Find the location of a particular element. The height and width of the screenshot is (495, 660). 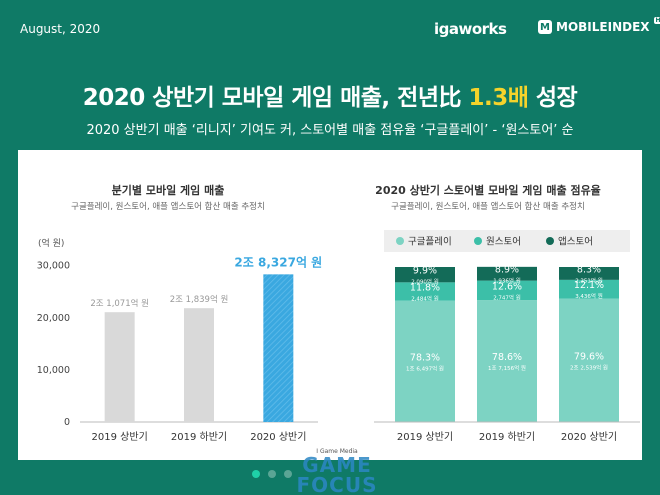

segment-amount-label: 2,090억 원 is located at coordinates (425, 282).